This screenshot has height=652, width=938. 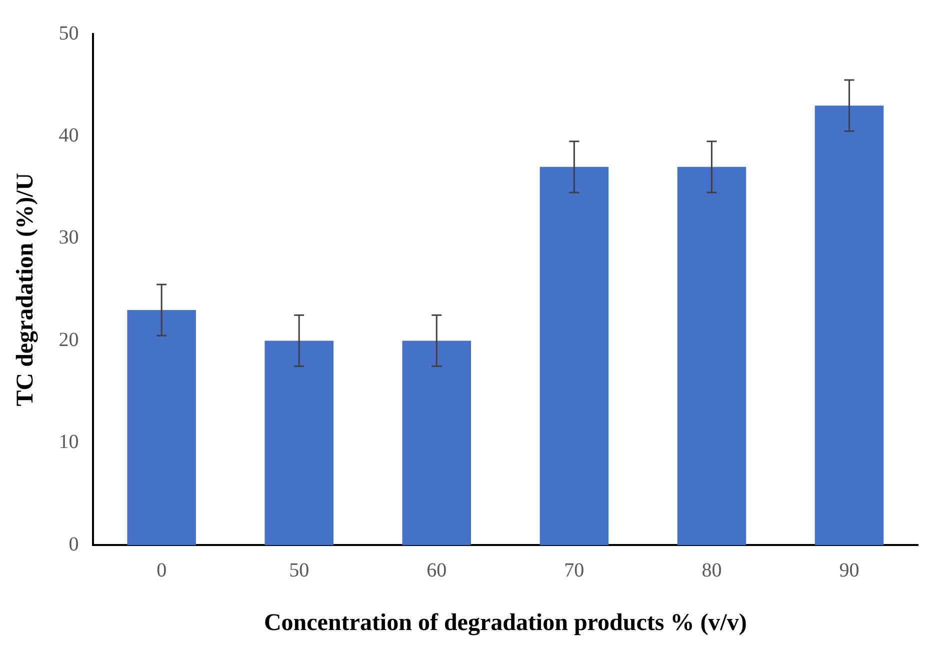 What do you see at coordinates (712, 570) in the screenshot?
I see `x-tick-label: 80` at bounding box center [712, 570].